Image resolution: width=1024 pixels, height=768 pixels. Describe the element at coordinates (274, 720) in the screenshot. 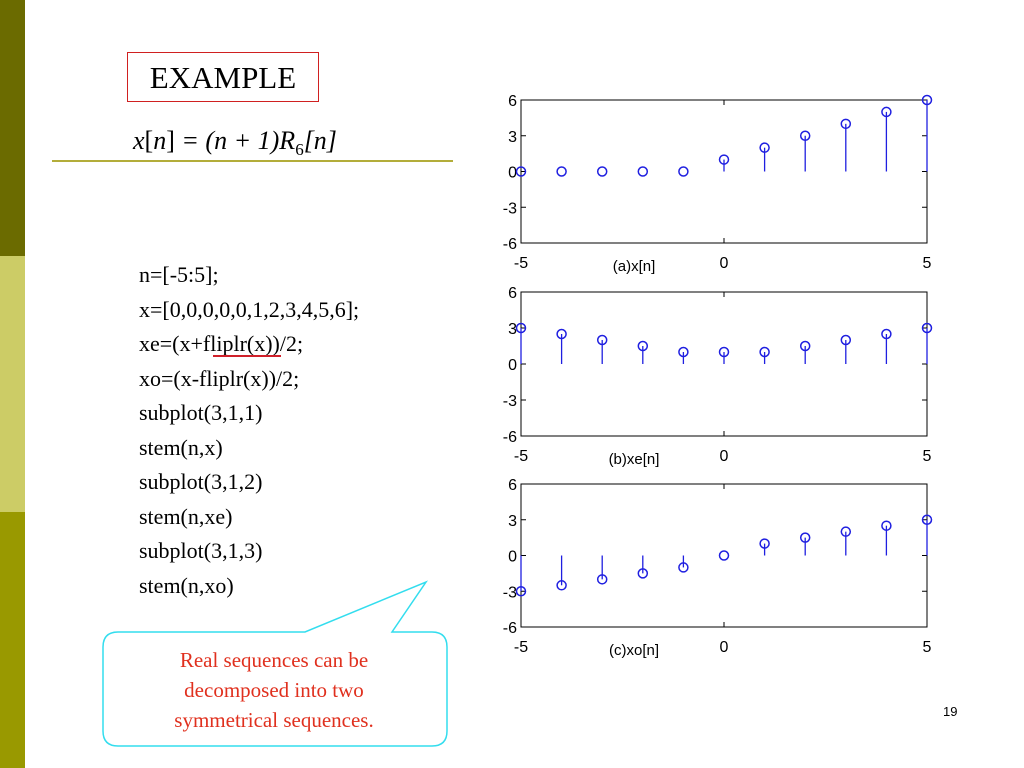

I see `callout-line: symmetrical sequences.` at that location.